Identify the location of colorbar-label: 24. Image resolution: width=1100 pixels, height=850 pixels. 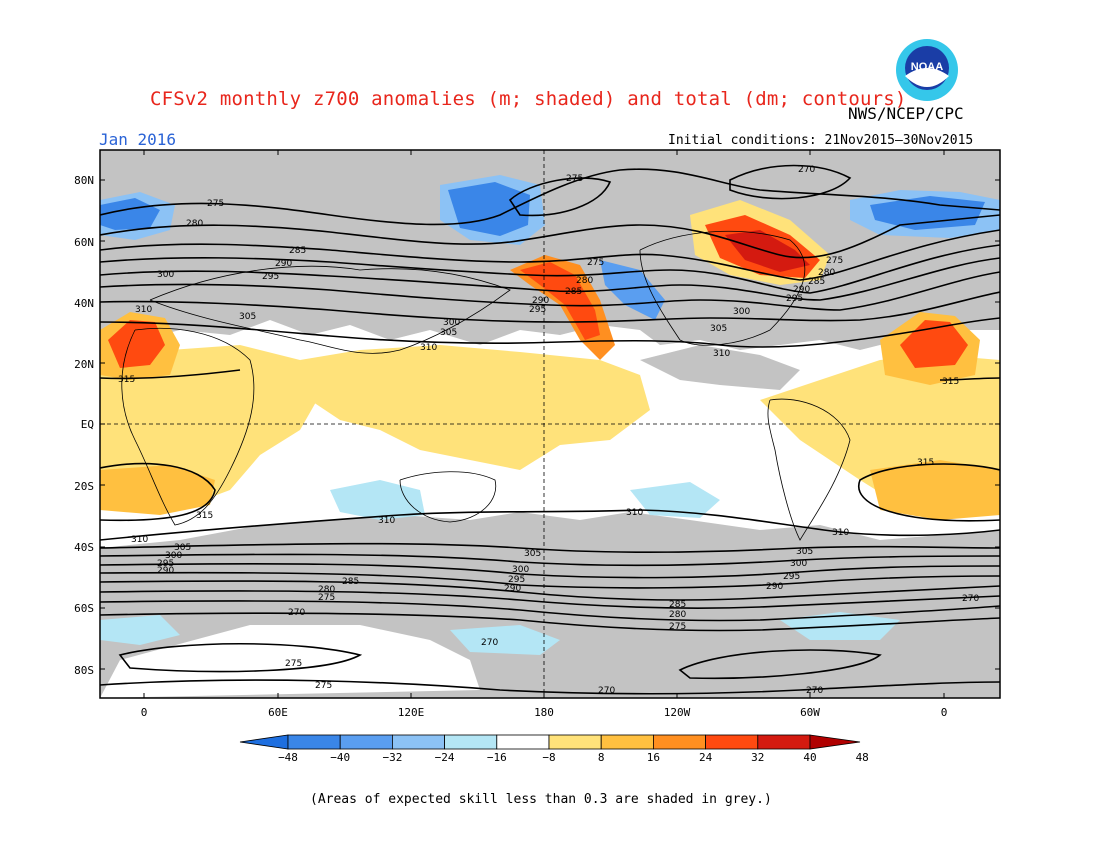
(706, 757).